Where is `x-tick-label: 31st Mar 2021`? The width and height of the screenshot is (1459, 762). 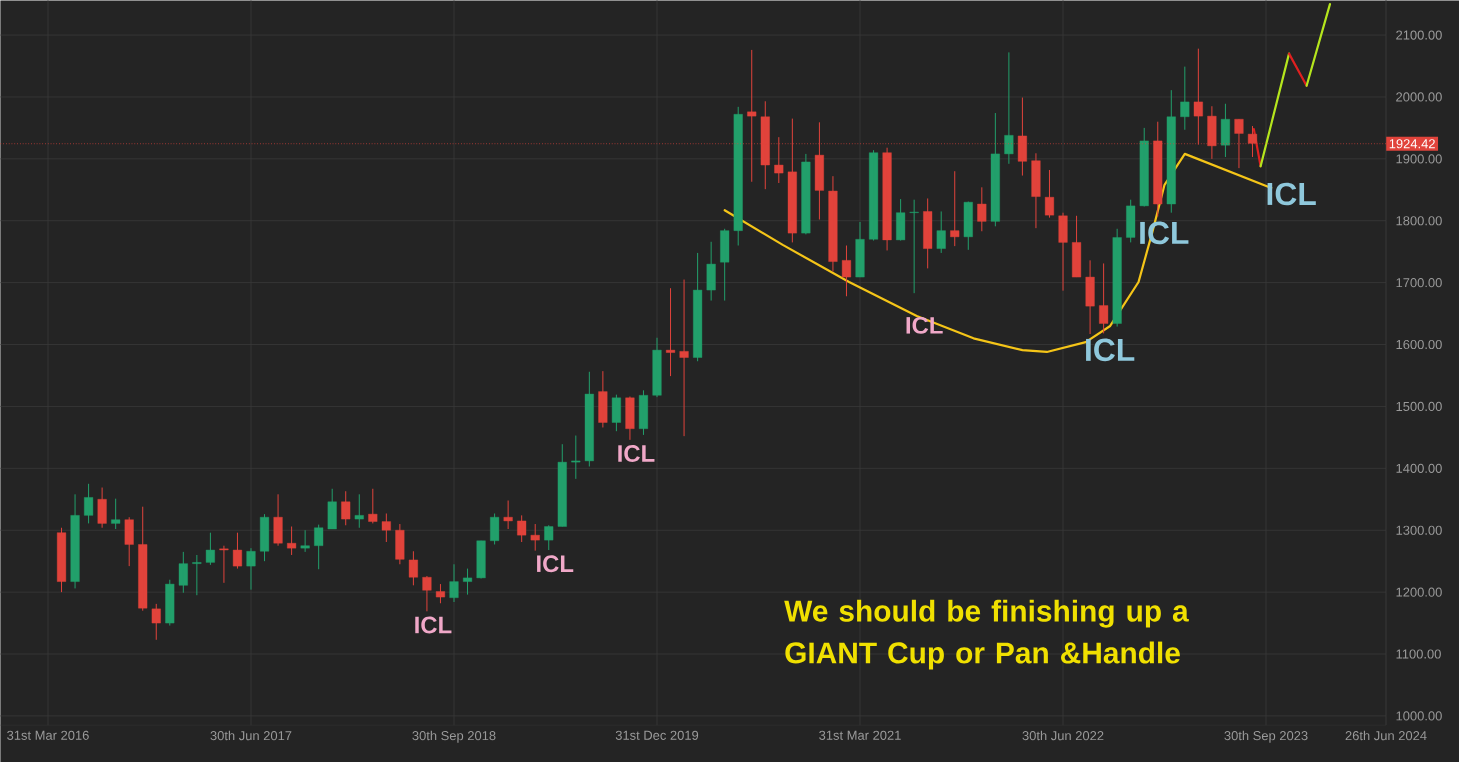 x-tick-label: 31st Mar 2021 is located at coordinates (860, 735).